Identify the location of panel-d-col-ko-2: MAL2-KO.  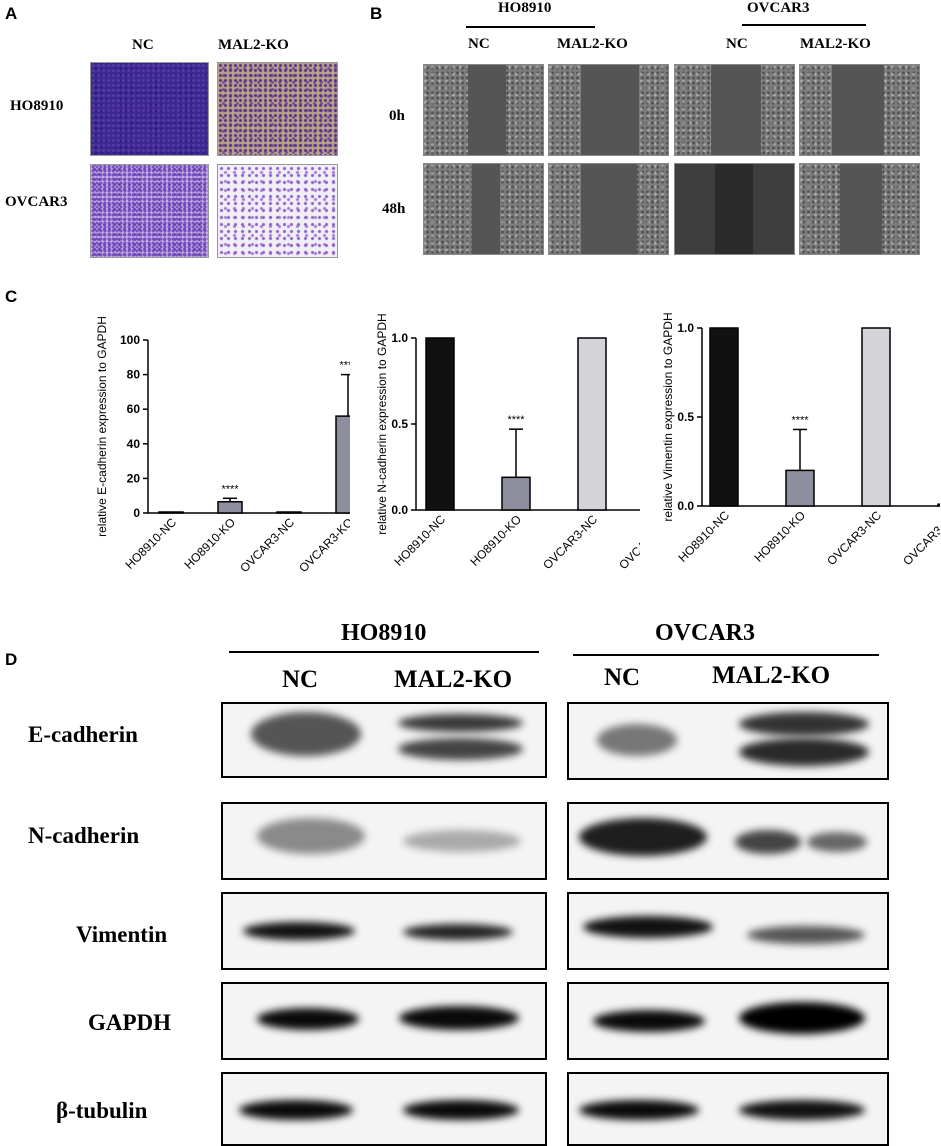
(771, 675).